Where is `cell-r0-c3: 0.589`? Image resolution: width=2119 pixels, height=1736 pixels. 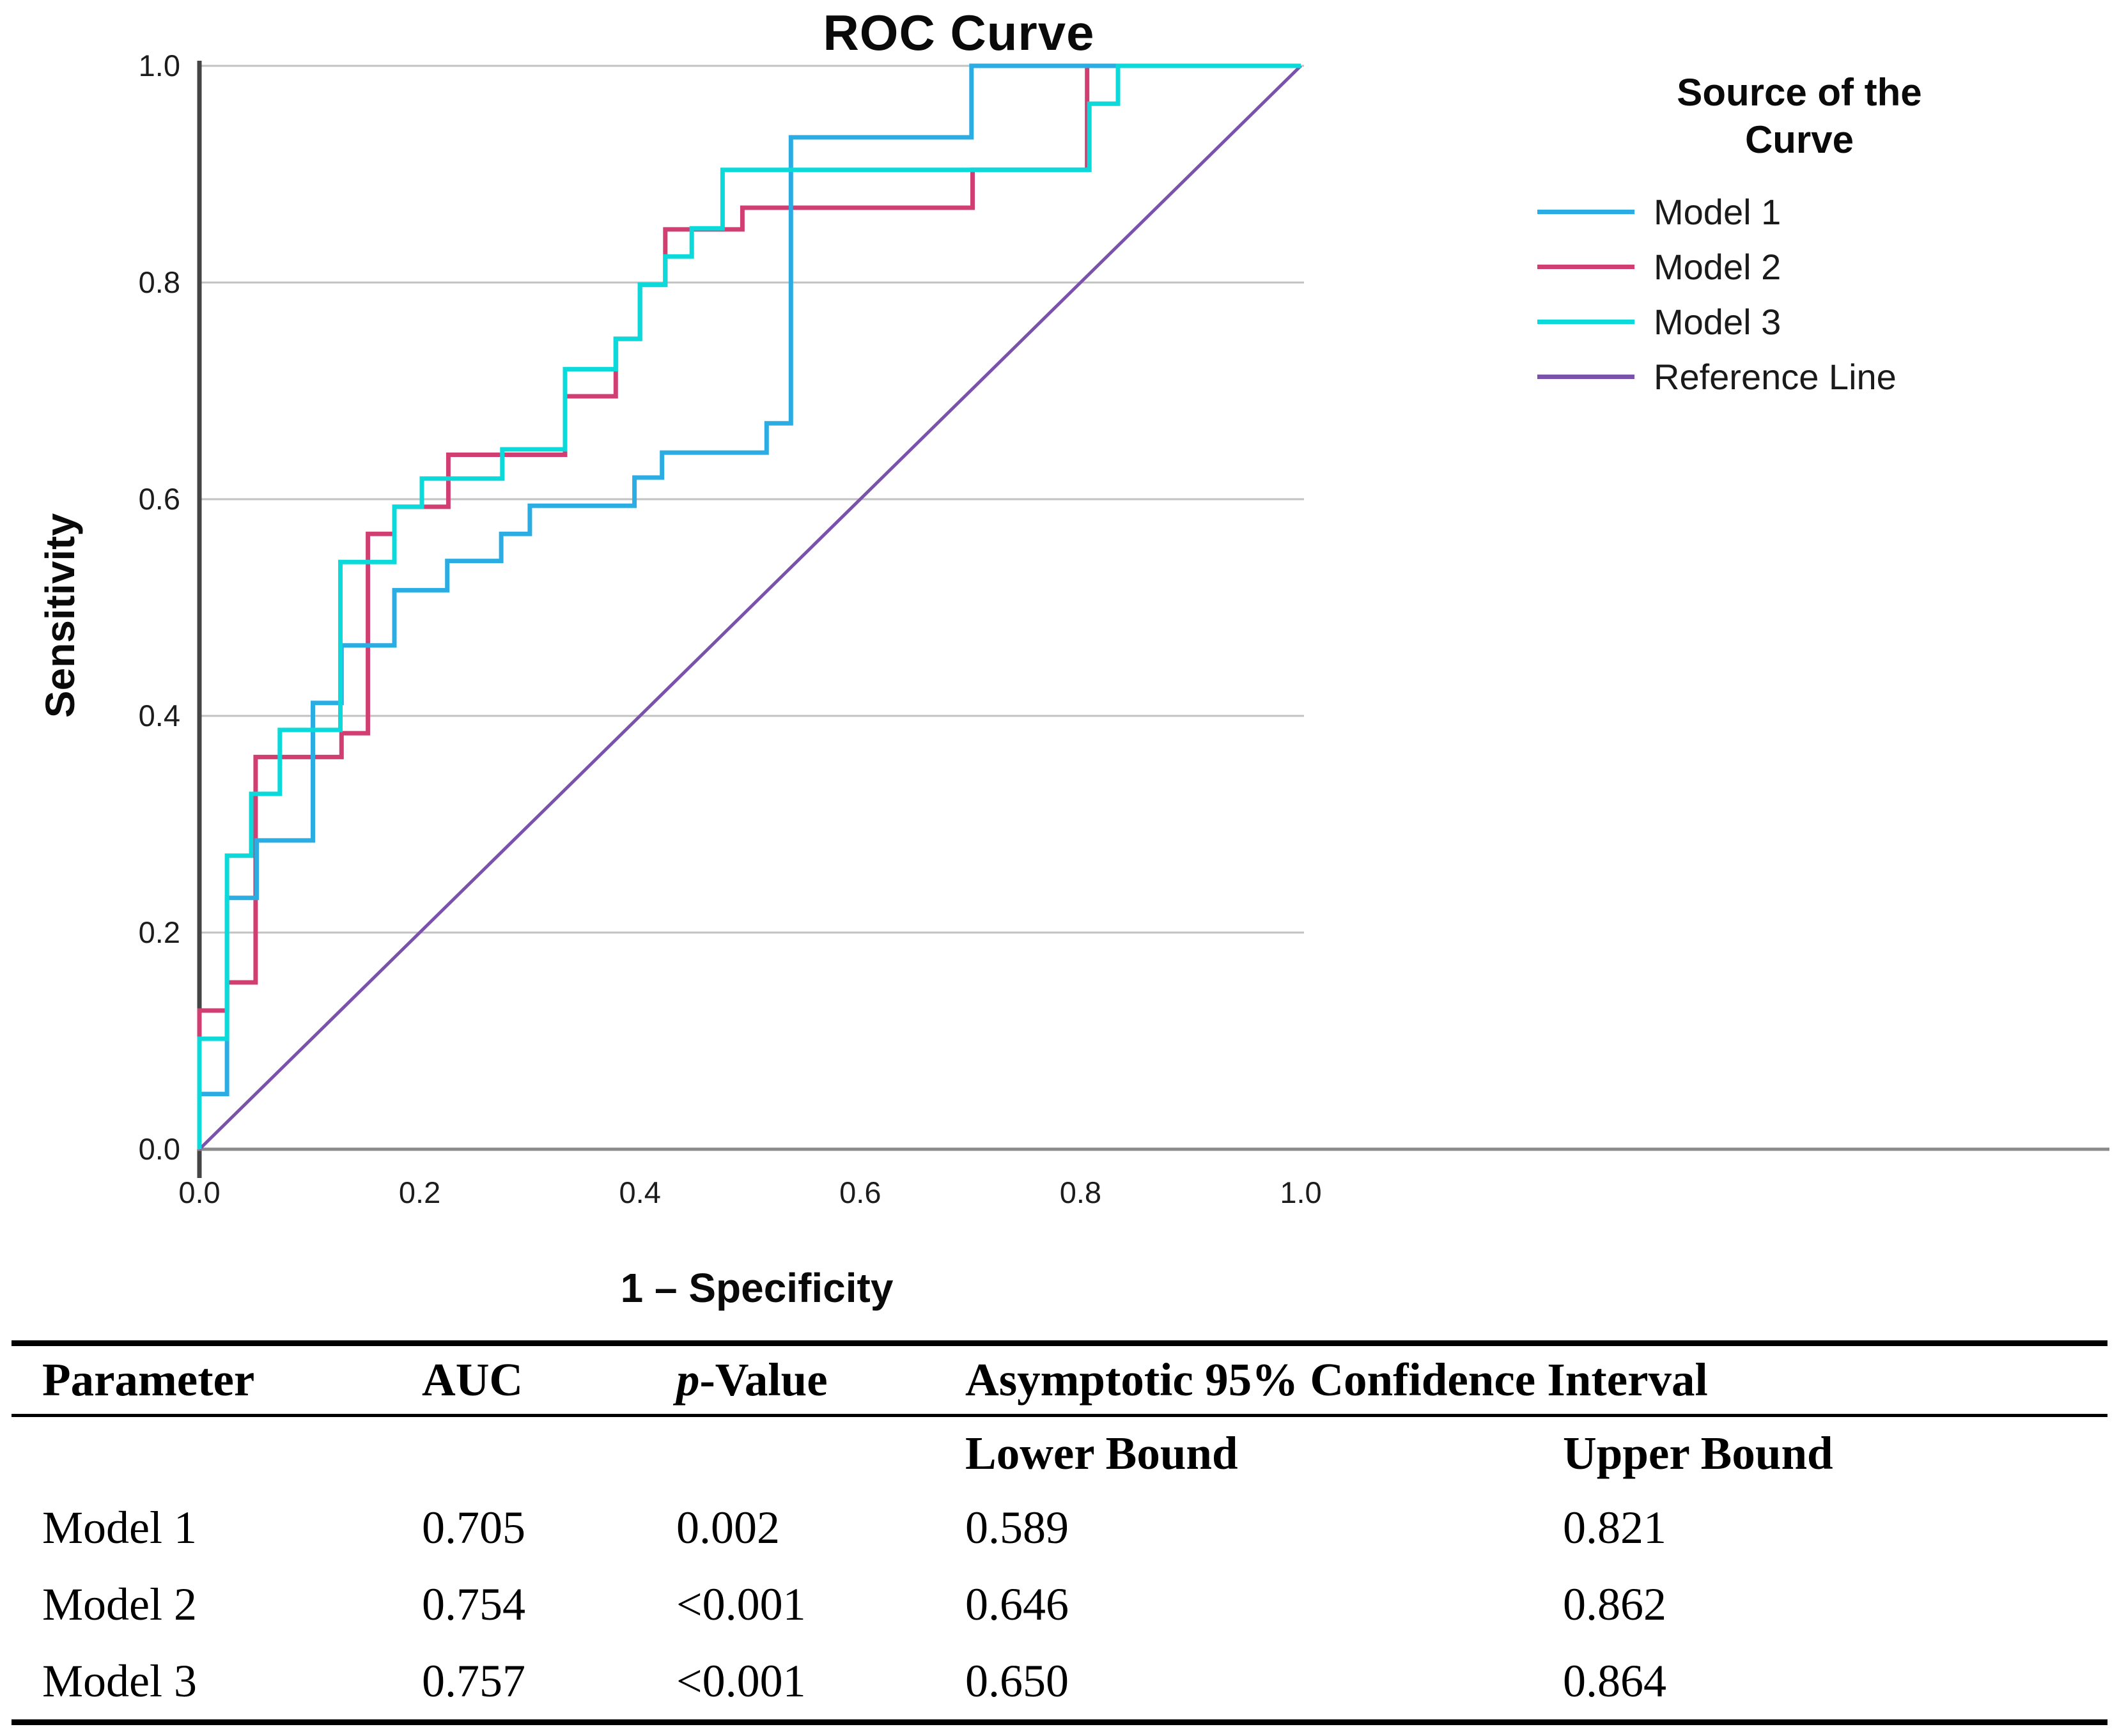
cell-r0-c3: 0.589 is located at coordinates (1017, 1527).